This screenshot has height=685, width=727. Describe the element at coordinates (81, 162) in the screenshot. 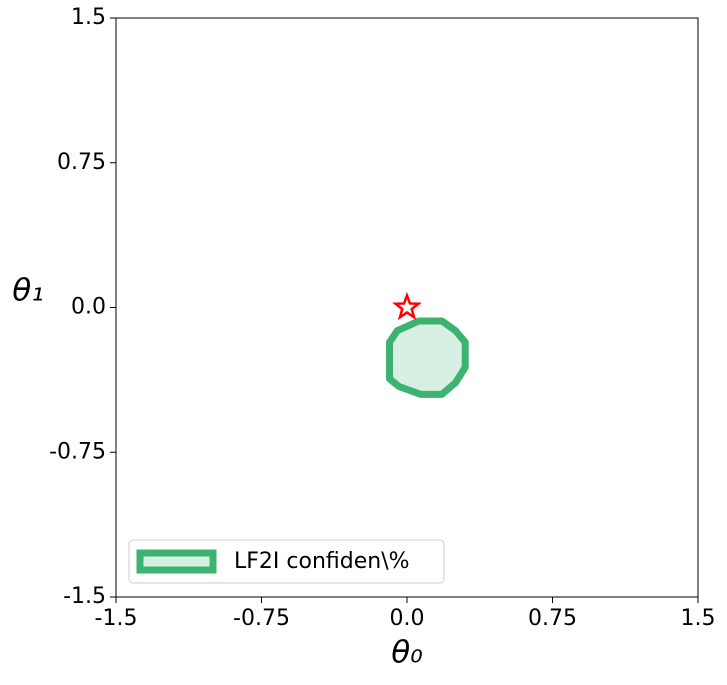

I see `y-tick-label: 0.75` at that location.